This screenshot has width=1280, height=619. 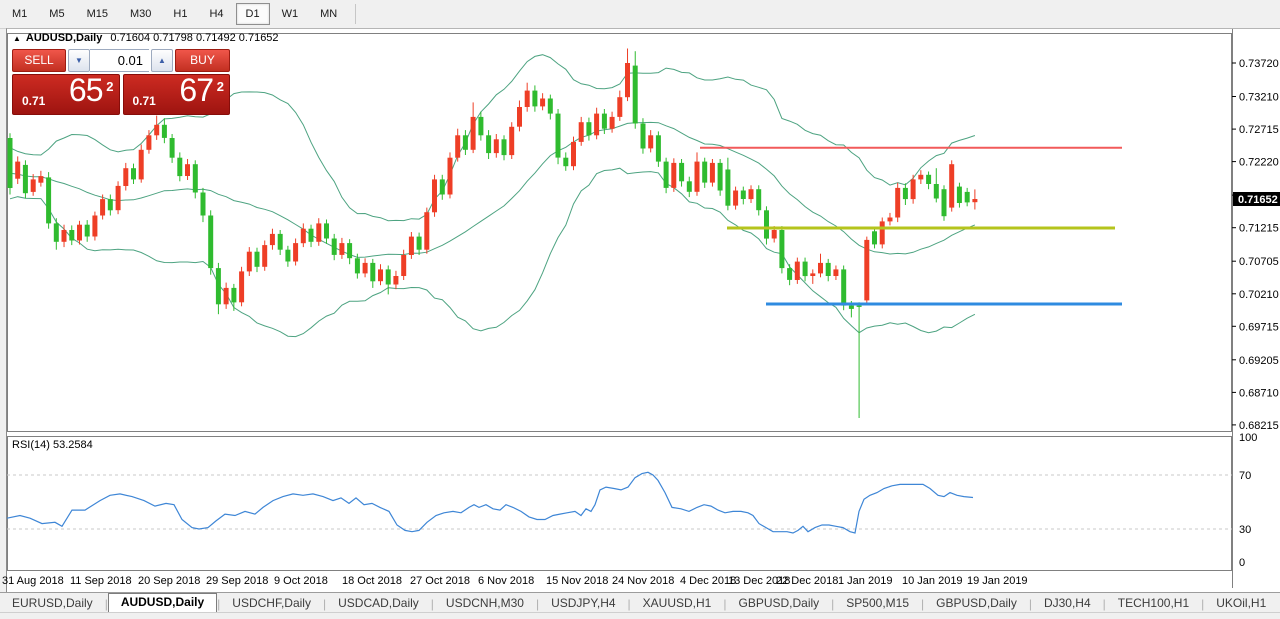 What do you see at coordinates (57, 14) in the screenshot?
I see `timeframe-button-m5: M5` at bounding box center [57, 14].